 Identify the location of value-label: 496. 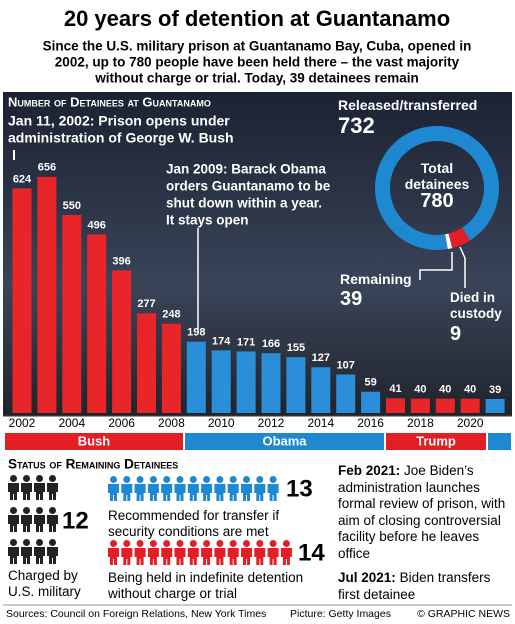
(97, 225).